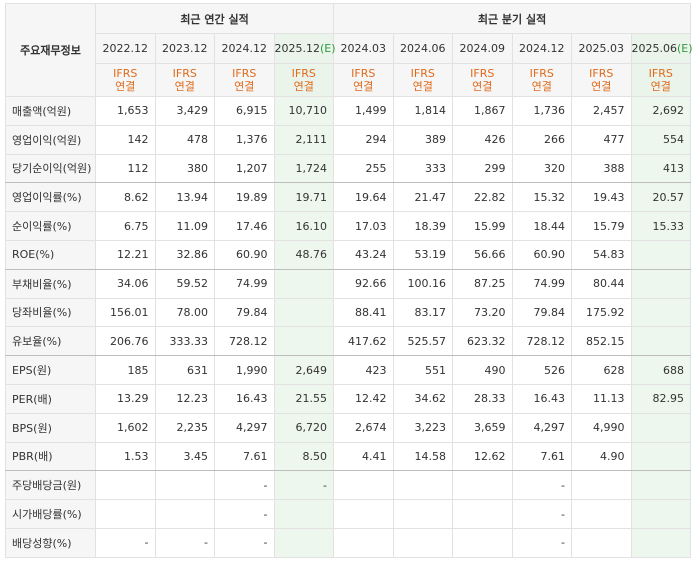 The image size is (697, 568). Describe the element at coordinates (244, 168) in the screenshot. I see `value-cell: 1,207` at that location.